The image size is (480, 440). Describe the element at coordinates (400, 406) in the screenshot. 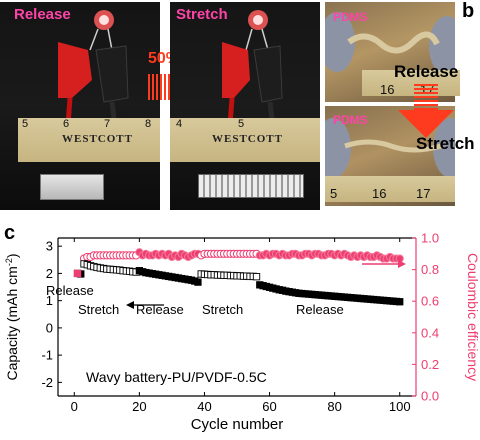

I see `x-tick-label: 100` at that location.